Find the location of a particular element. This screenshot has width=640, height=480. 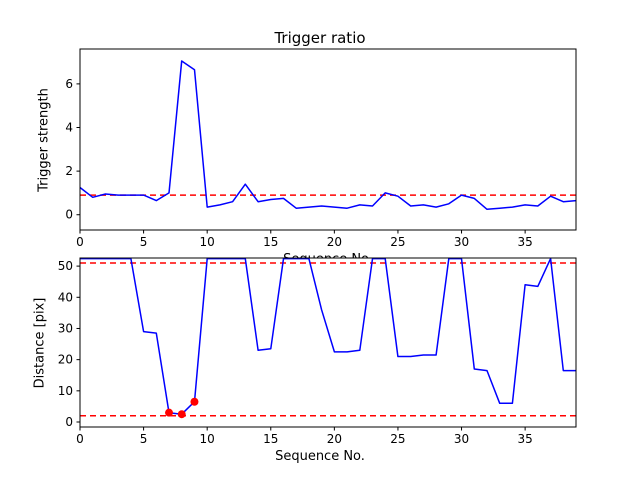

y-tick-label: 40 is located at coordinates (65, 297).